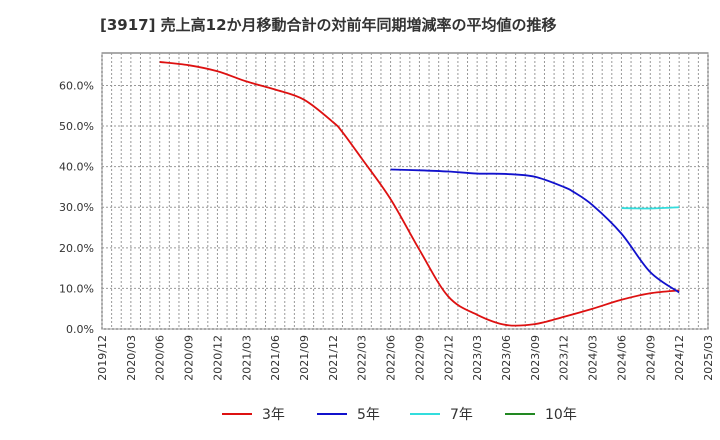 Image resolution: width=720 pixels, height=440 pixels. I want to click on x-tick-label: 2019/12, so click(102, 358).